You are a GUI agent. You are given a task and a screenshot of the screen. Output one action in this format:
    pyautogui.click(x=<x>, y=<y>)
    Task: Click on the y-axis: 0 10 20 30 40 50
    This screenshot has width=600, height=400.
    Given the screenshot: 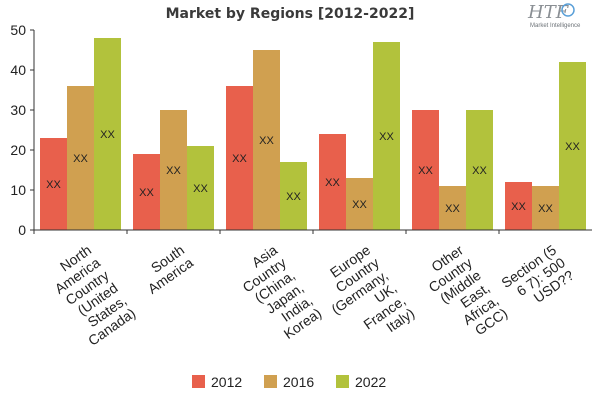 What is the action you would take?
    pyautogui.click(x=22, y=130)
    